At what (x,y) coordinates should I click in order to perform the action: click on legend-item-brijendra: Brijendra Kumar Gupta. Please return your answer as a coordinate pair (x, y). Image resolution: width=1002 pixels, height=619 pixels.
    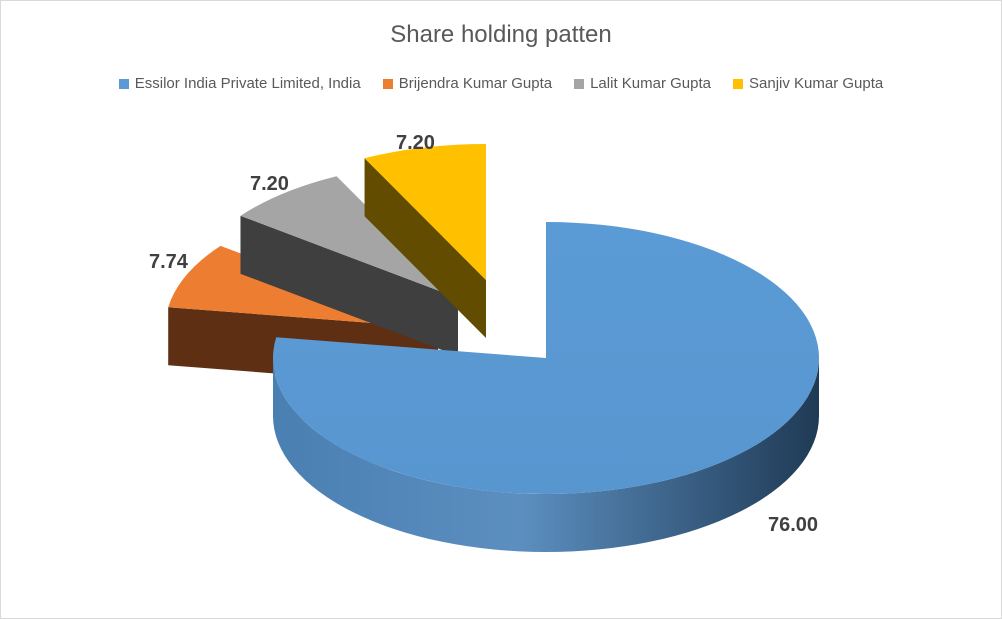
    Looking at the image, I should click on (467, 83).